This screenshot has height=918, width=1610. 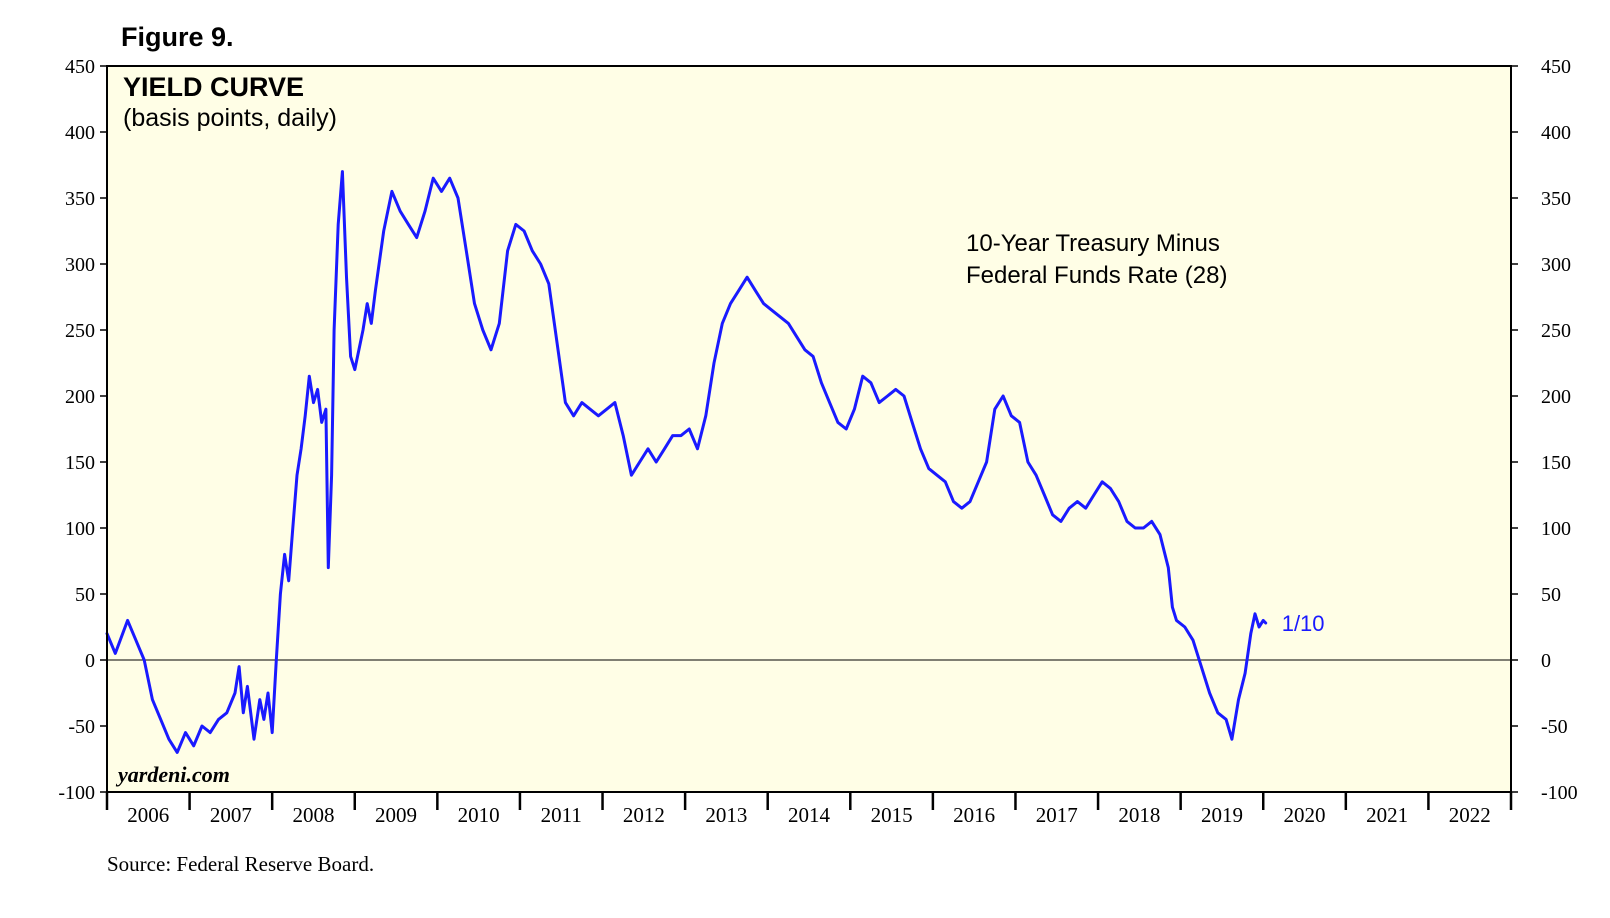 I want to click on series-end-label: 1/10, so click(x=1303, y=623).